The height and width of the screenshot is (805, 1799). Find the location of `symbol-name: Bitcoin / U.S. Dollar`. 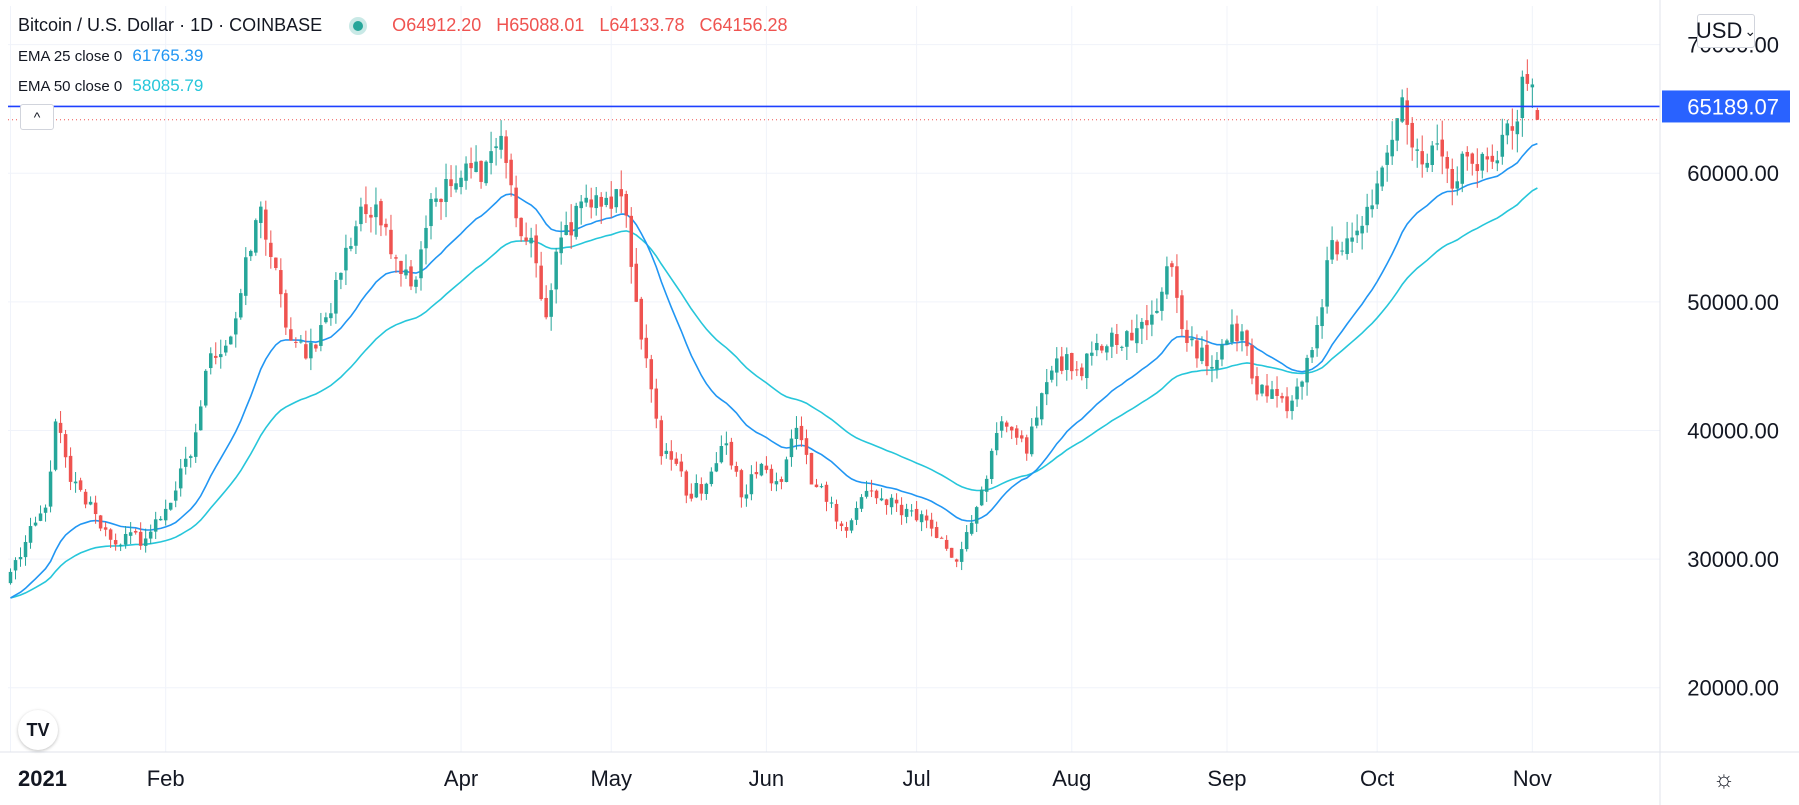

symbol-name: Bitcoin / U.S. Dollar is located at coordinates (96, 25).